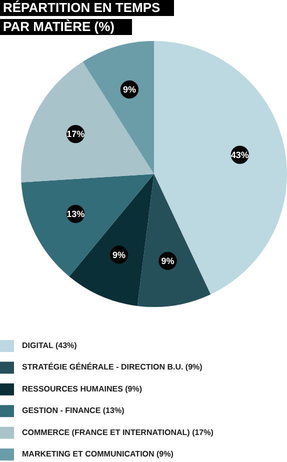  Describe the element at coordinates (50, 345) in the screenshot. I see `legend-label: DIGITAL (43%)` at that location.